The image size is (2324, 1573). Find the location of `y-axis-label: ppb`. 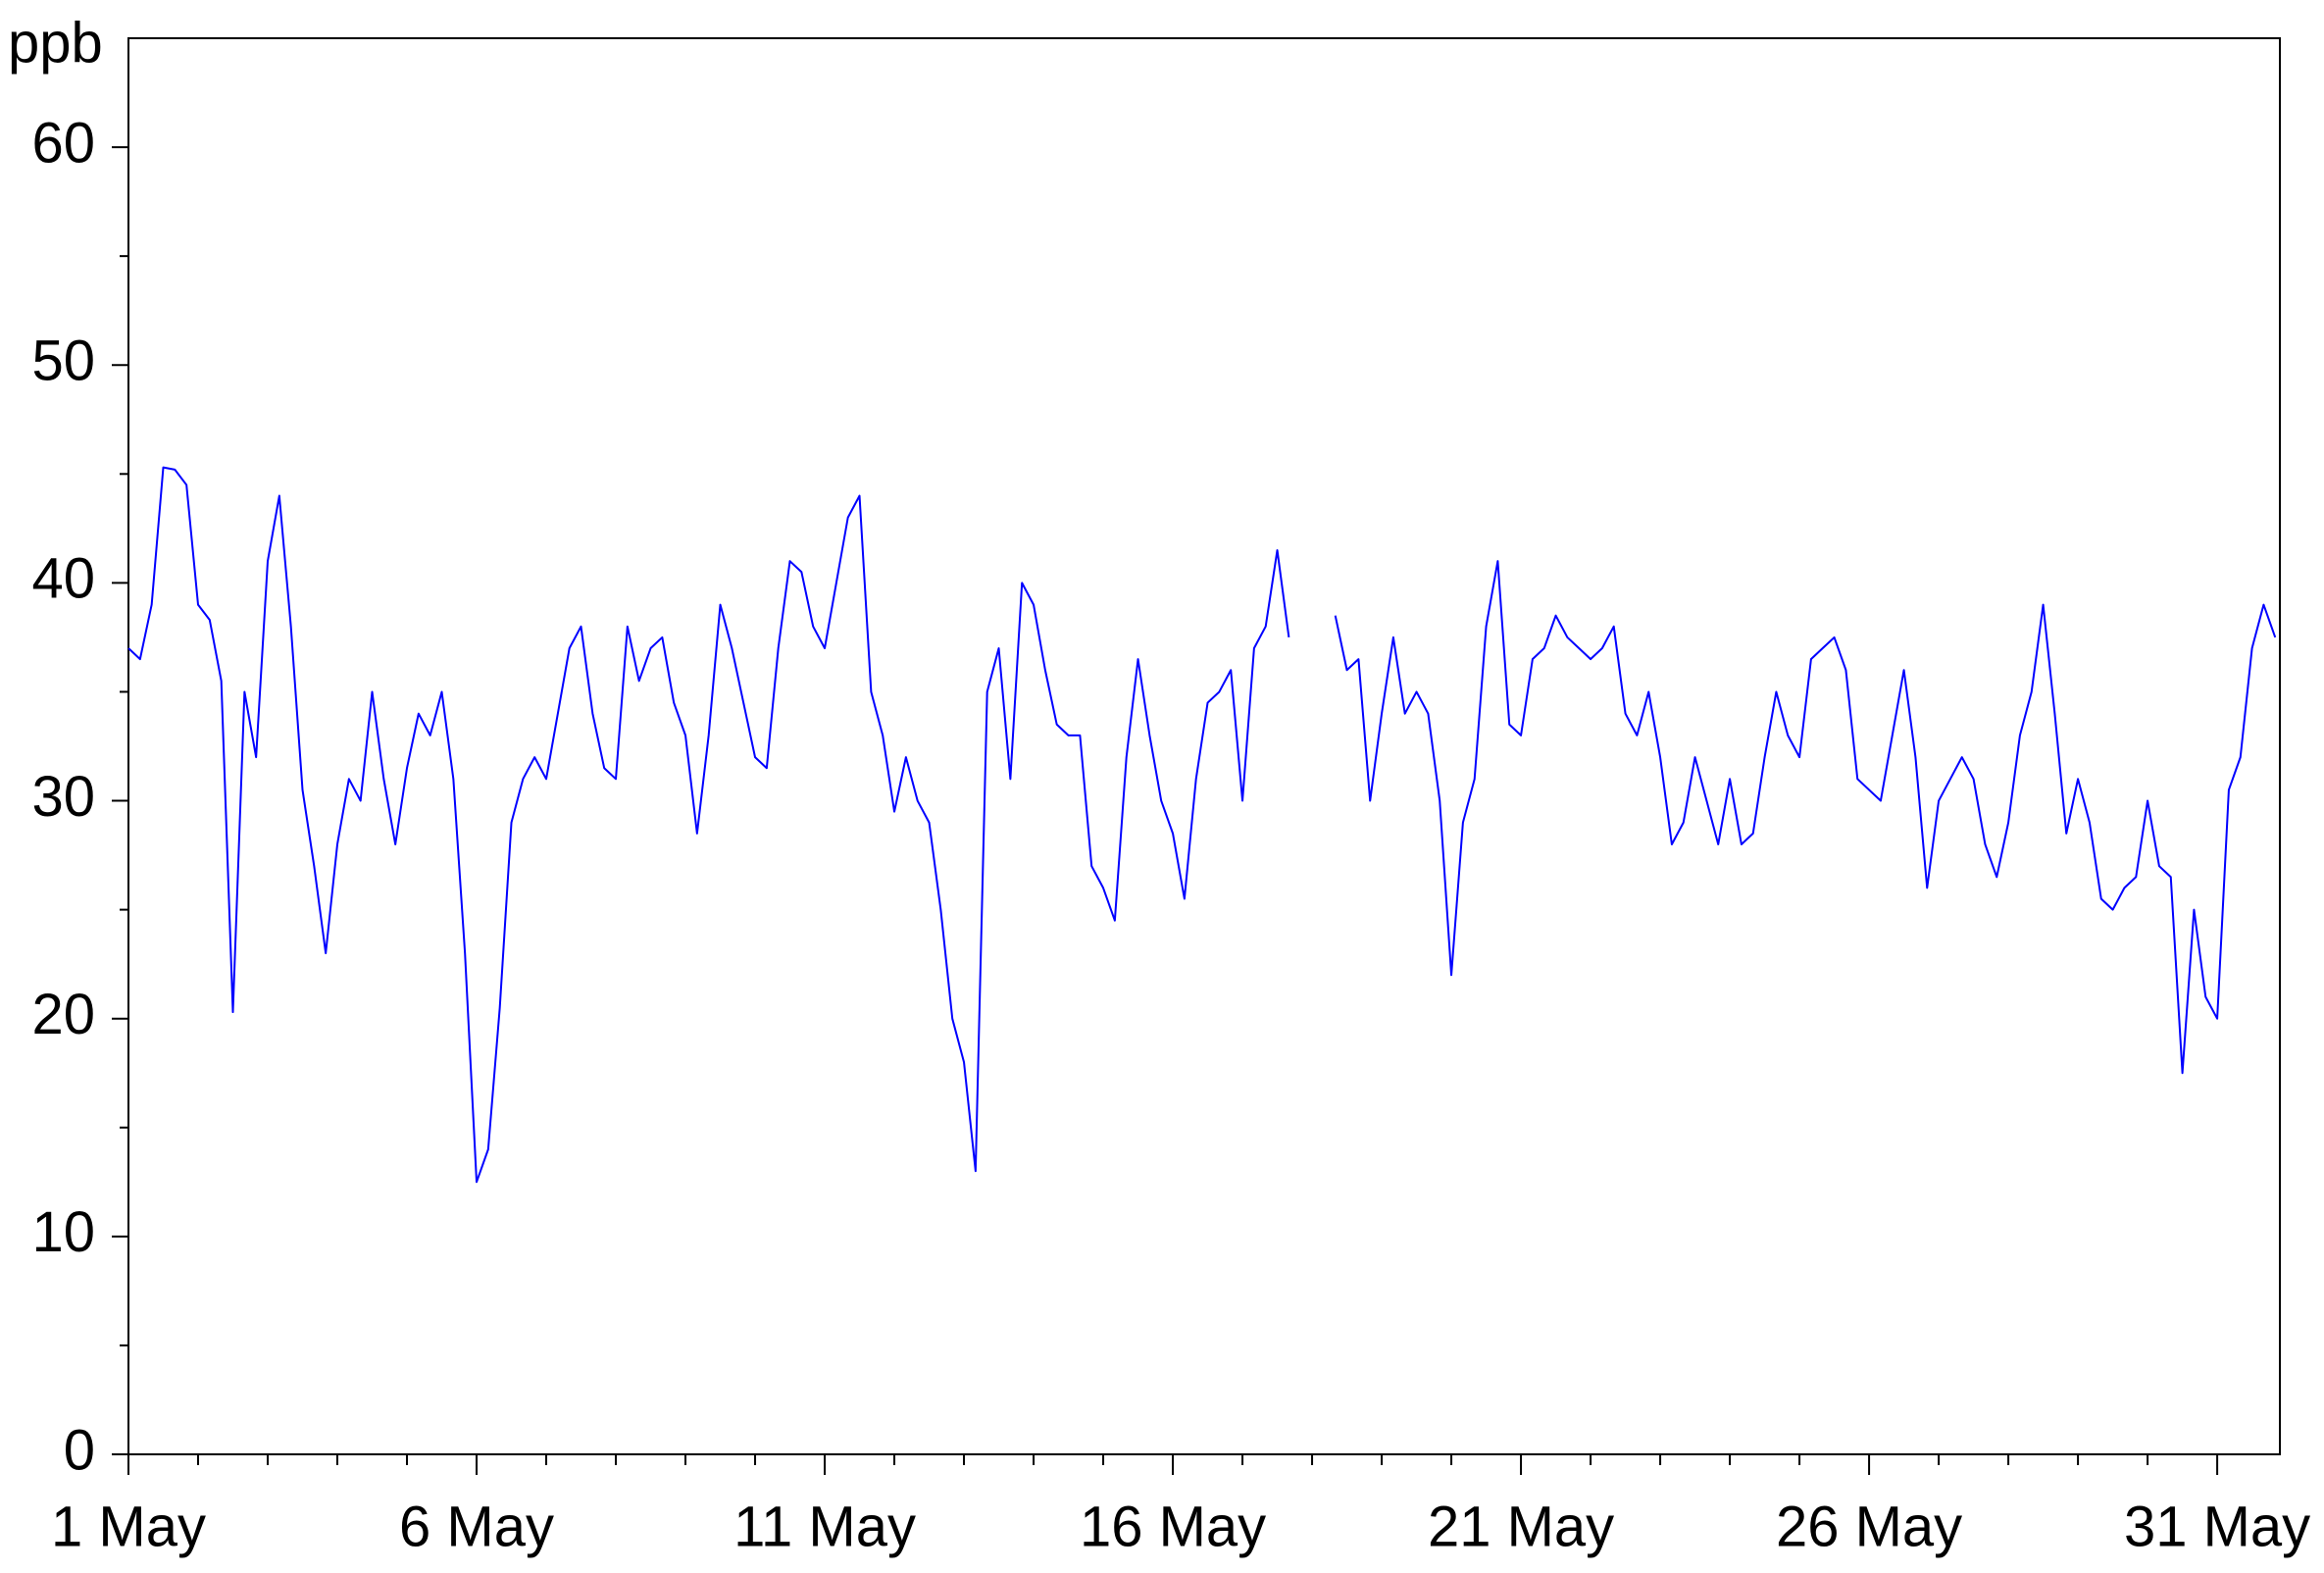

y-axis-label: ppb is located at coordinates (55, 43).